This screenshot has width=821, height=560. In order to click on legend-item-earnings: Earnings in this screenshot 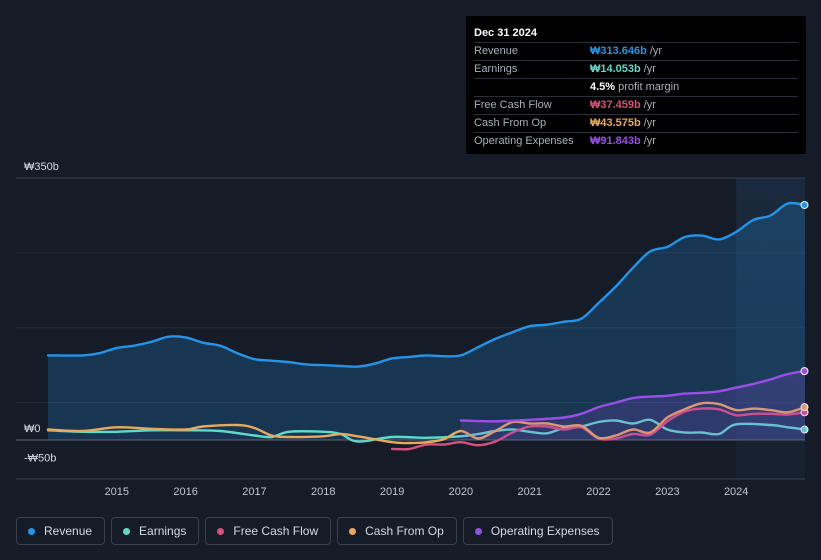, I will do `click(155, 531)`.